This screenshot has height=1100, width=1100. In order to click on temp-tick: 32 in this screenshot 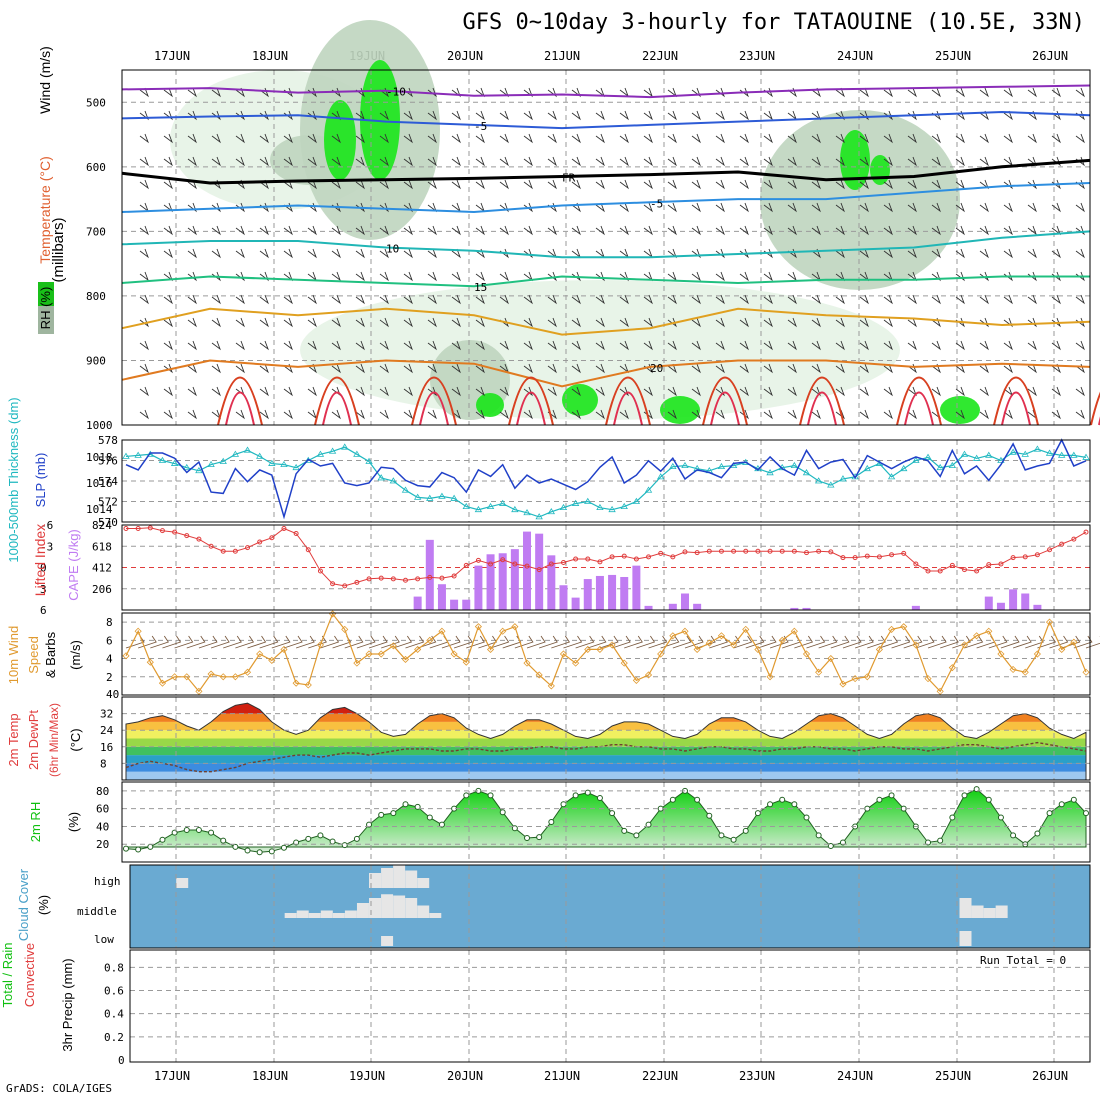, I will do `click(106, 714)`.